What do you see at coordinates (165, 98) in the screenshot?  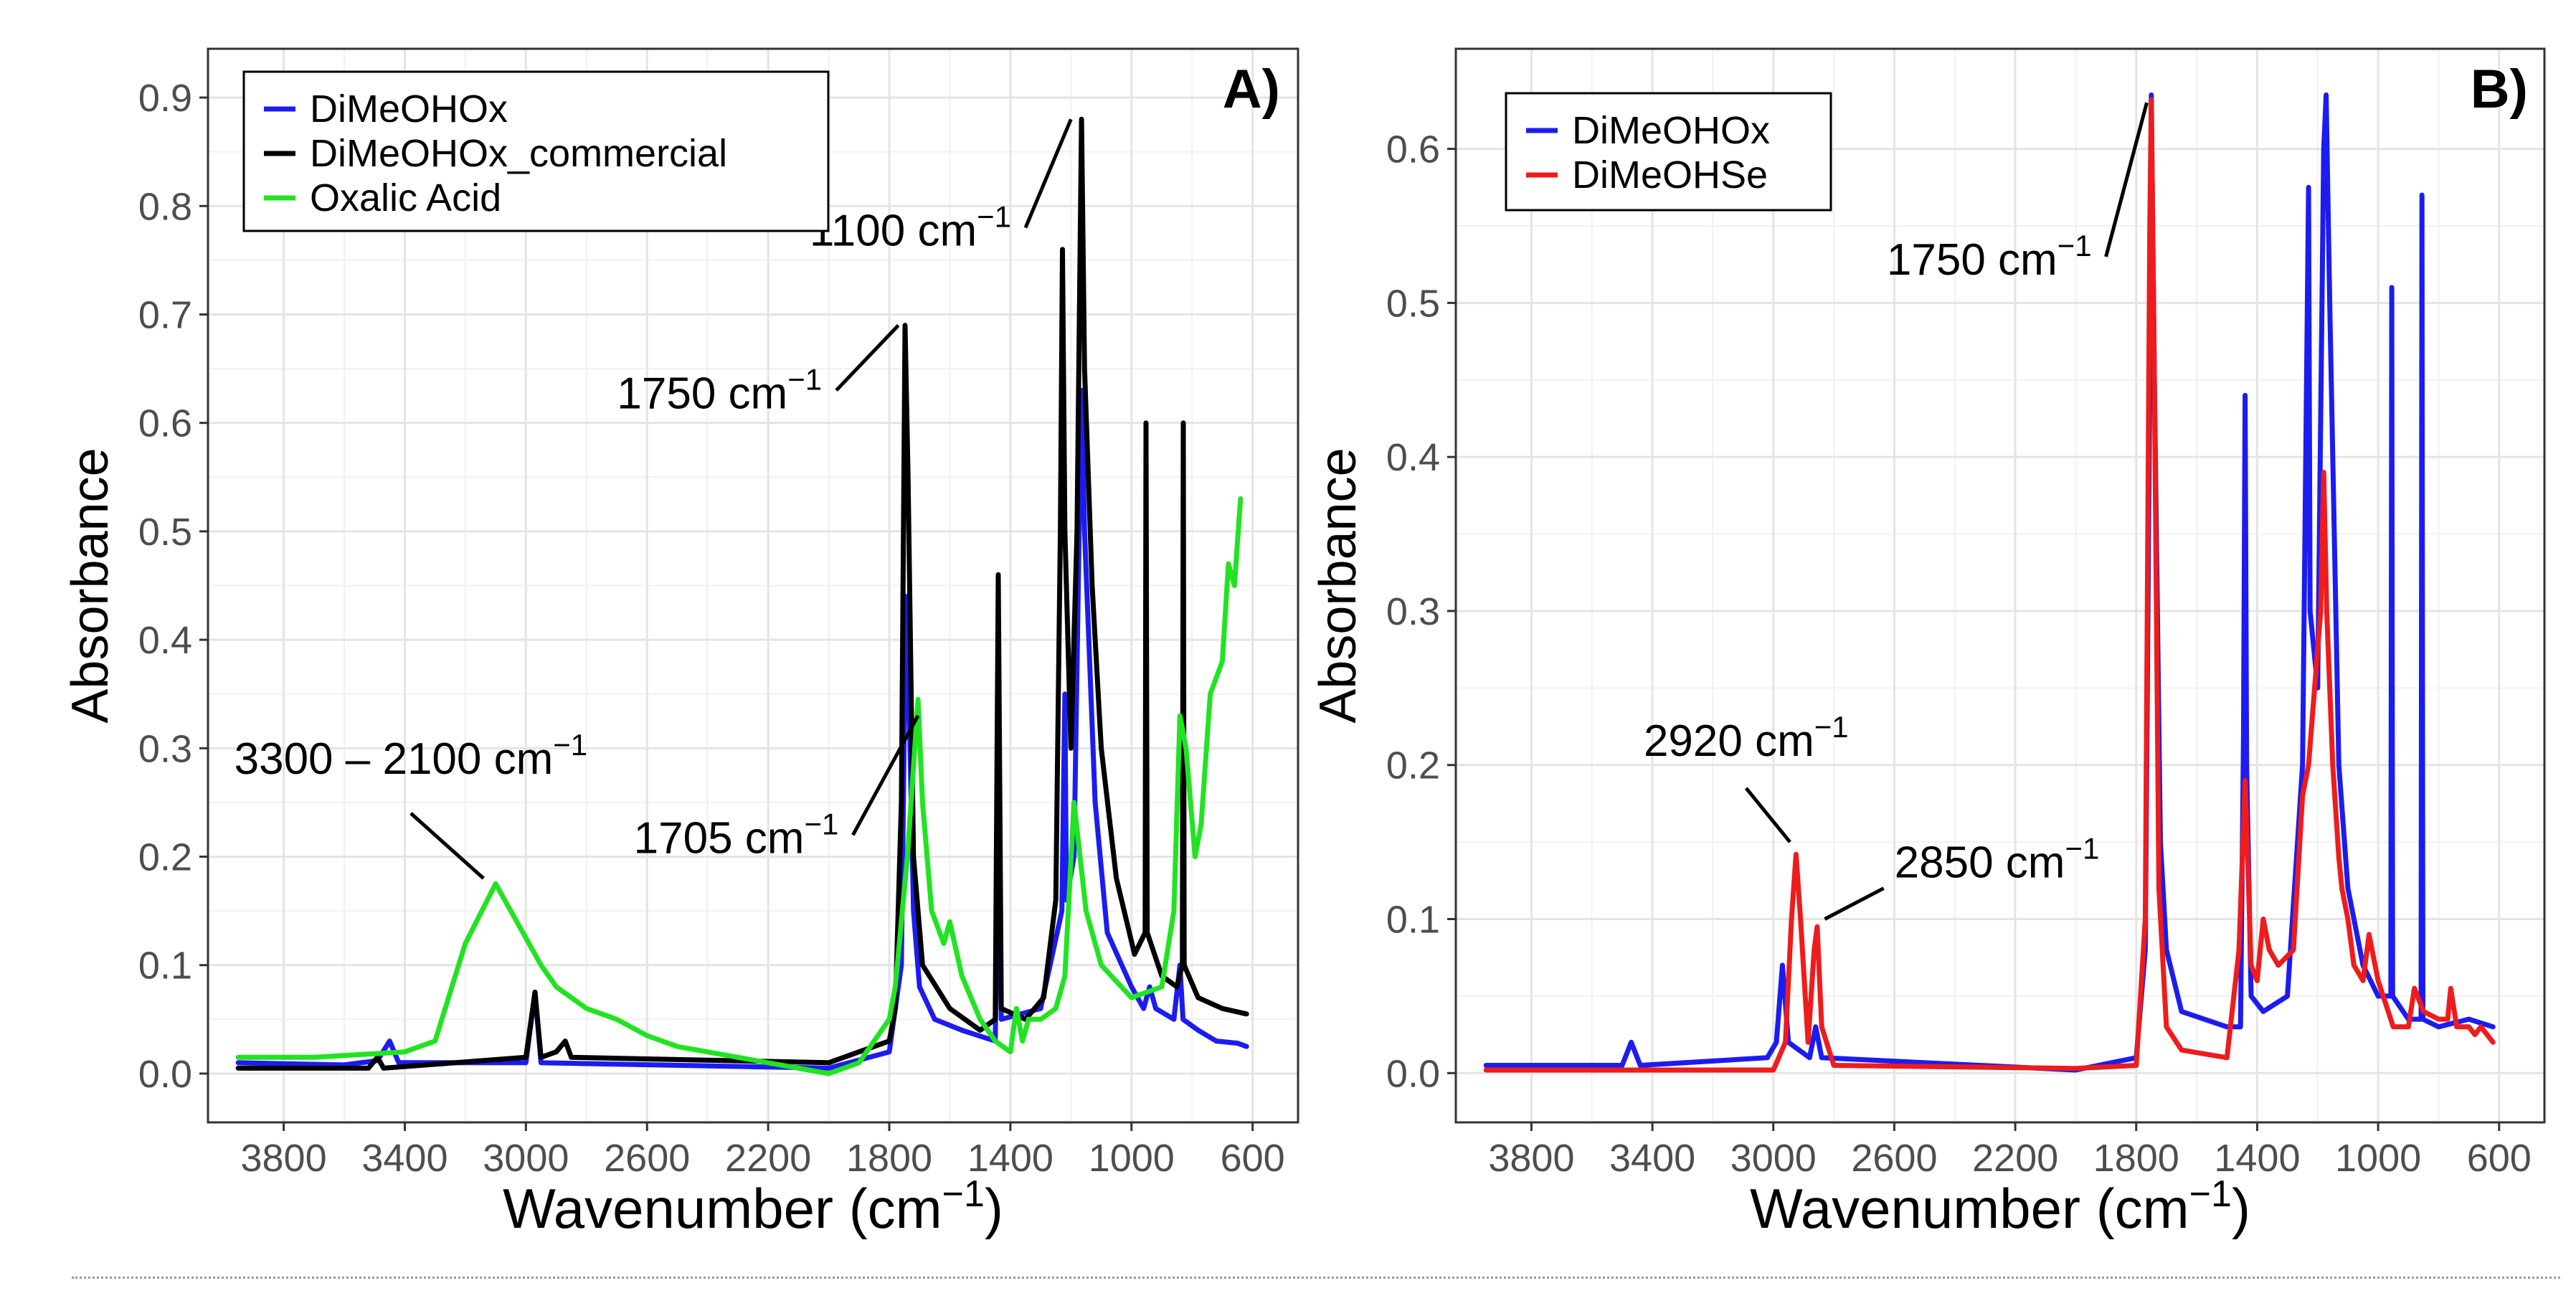 I see `y-tick-label: 0.9` at bounding box center [165, 98].